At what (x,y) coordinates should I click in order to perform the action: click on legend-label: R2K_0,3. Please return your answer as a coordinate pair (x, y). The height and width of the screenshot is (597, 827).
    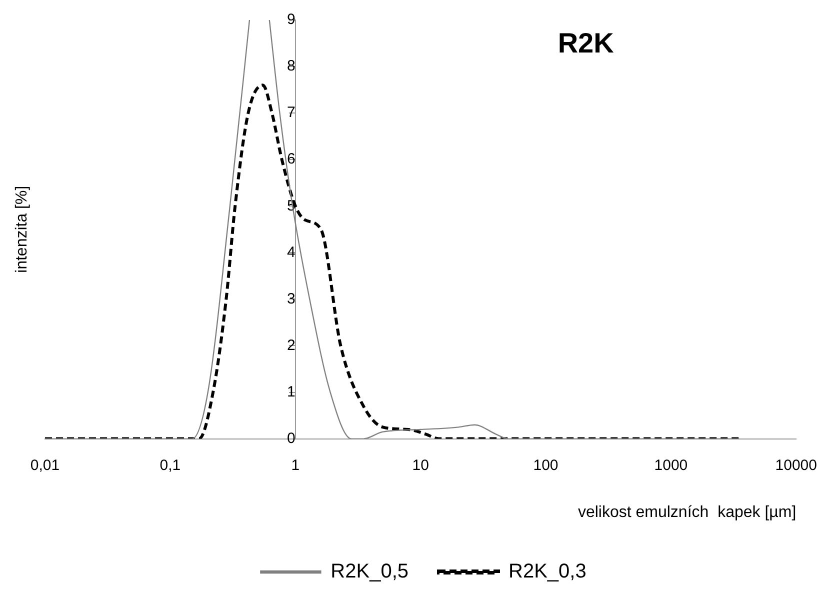
    Looking at the image, I should click on (547, 571).